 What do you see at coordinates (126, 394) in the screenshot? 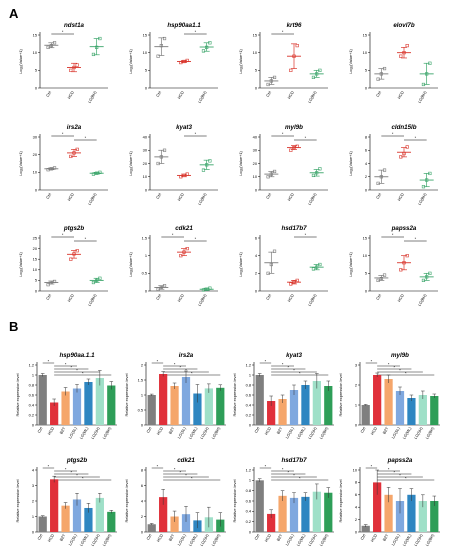
I see `y-axis-label: Relative expression level` at bounding box center [126, 394].